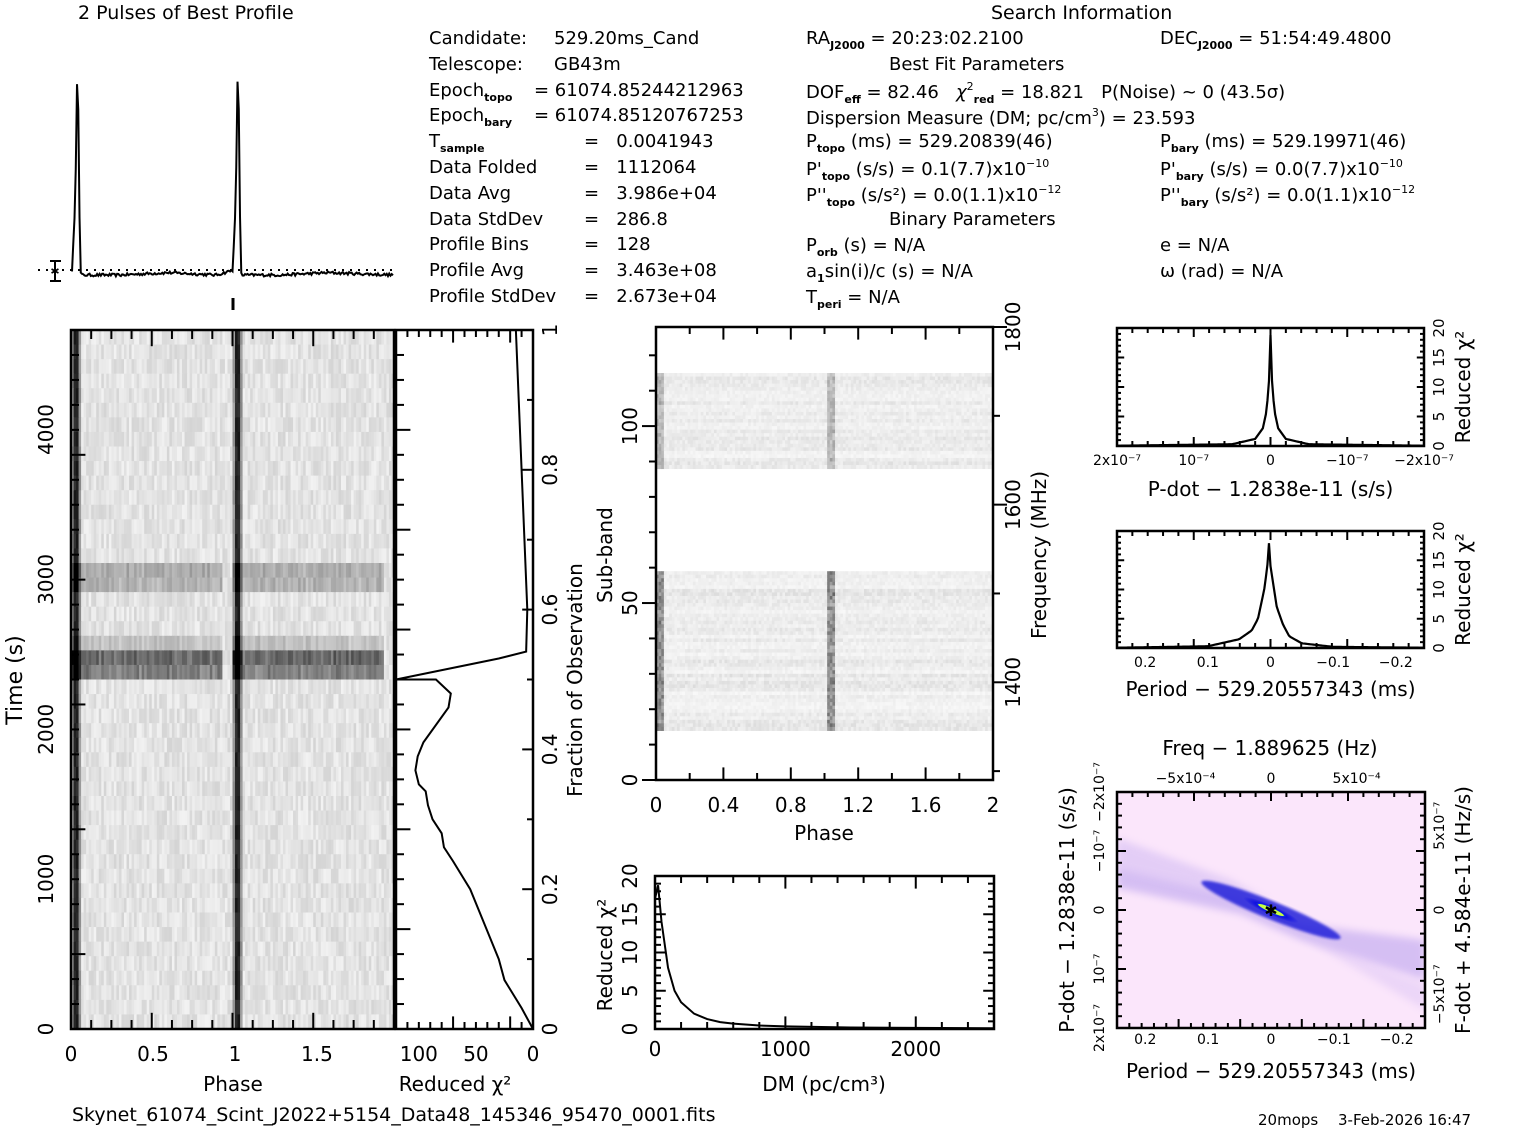  What do you see at coordinates (984, 99) in the screenshot?
I see `chi-sub: red` at bounding box center [984, 99].